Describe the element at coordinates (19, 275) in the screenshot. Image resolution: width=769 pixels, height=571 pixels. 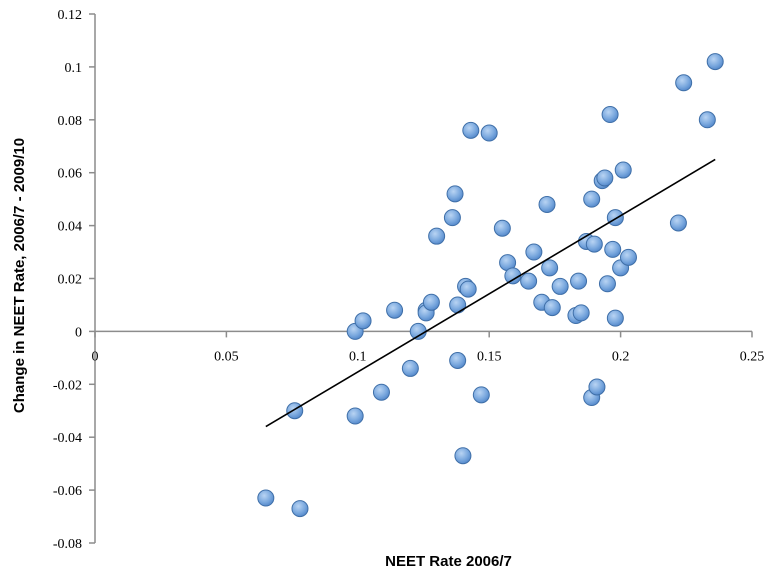
I see `y-axis-title: Change in NEET Rate, 2006/7 - 2009/10` at that location.